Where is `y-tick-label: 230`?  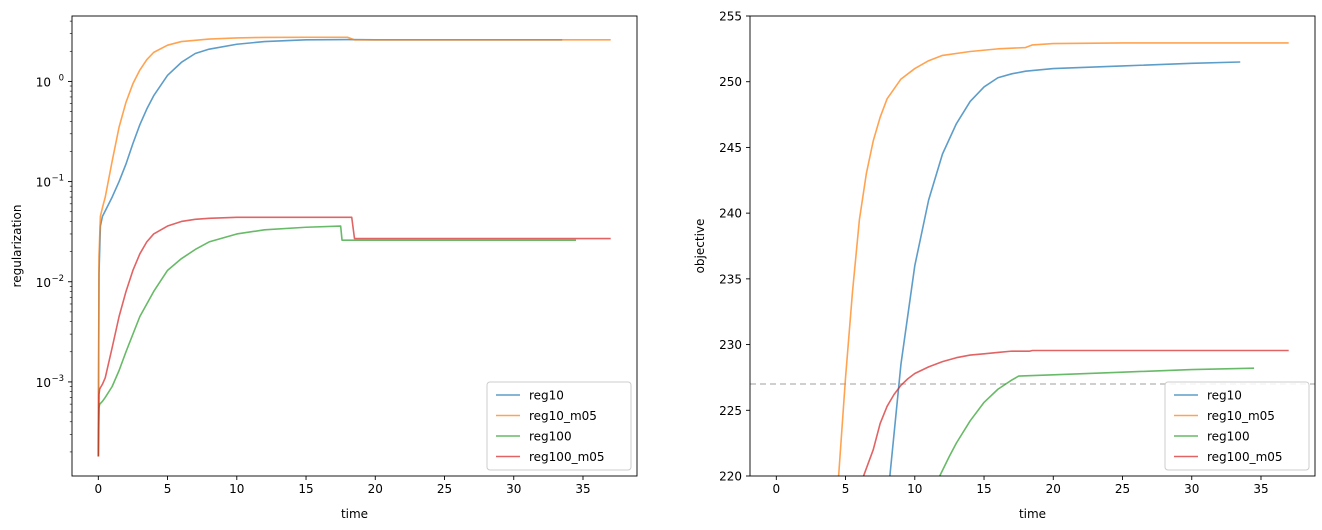
y-tick-label: 230 is located at coordinates (730, 345).